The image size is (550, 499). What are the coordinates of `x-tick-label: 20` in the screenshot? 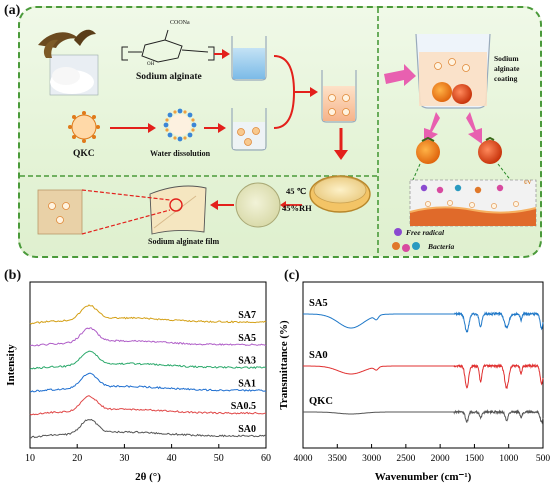 It's located at (77, 458).